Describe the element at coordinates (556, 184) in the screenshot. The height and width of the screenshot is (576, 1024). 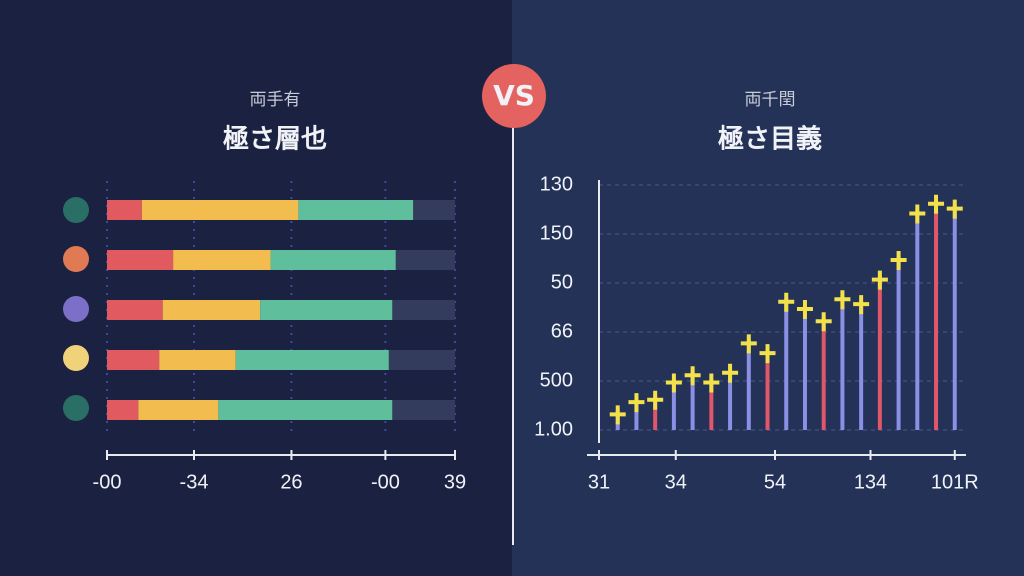
I see `y-tick-label: 130` at that location.